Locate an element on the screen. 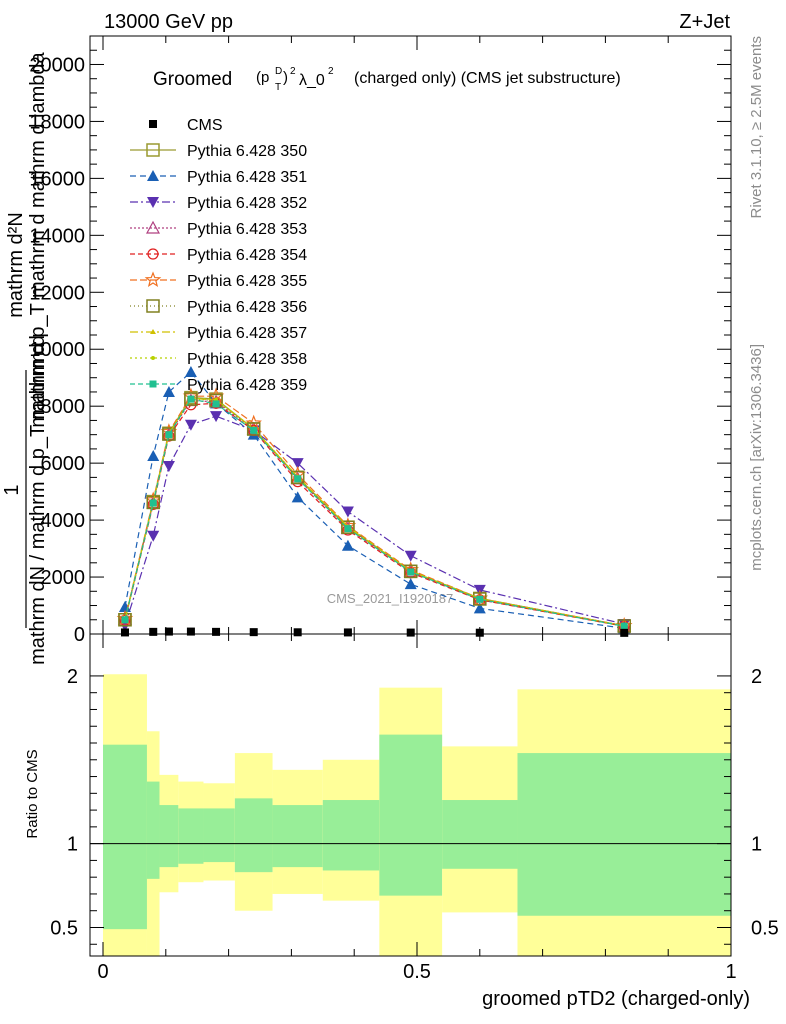 The image size is (786, 1024). legend-entry: Pythia 6.428 350 is located at coordinates (218, 151).